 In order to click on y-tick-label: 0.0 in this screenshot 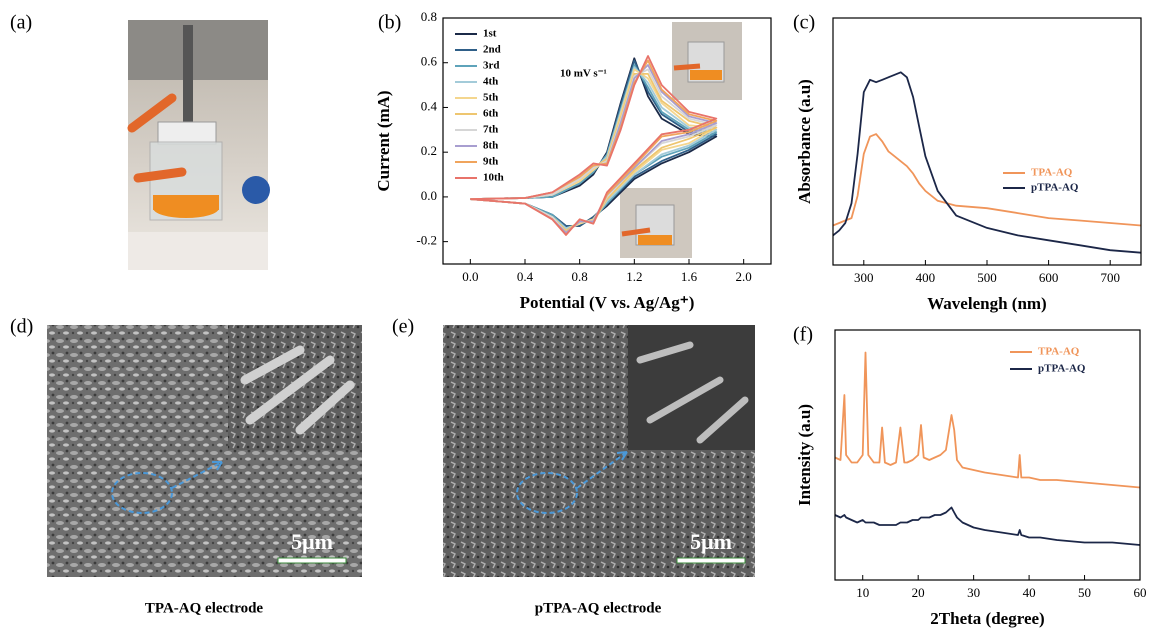, I will do `click(429, 195)`.